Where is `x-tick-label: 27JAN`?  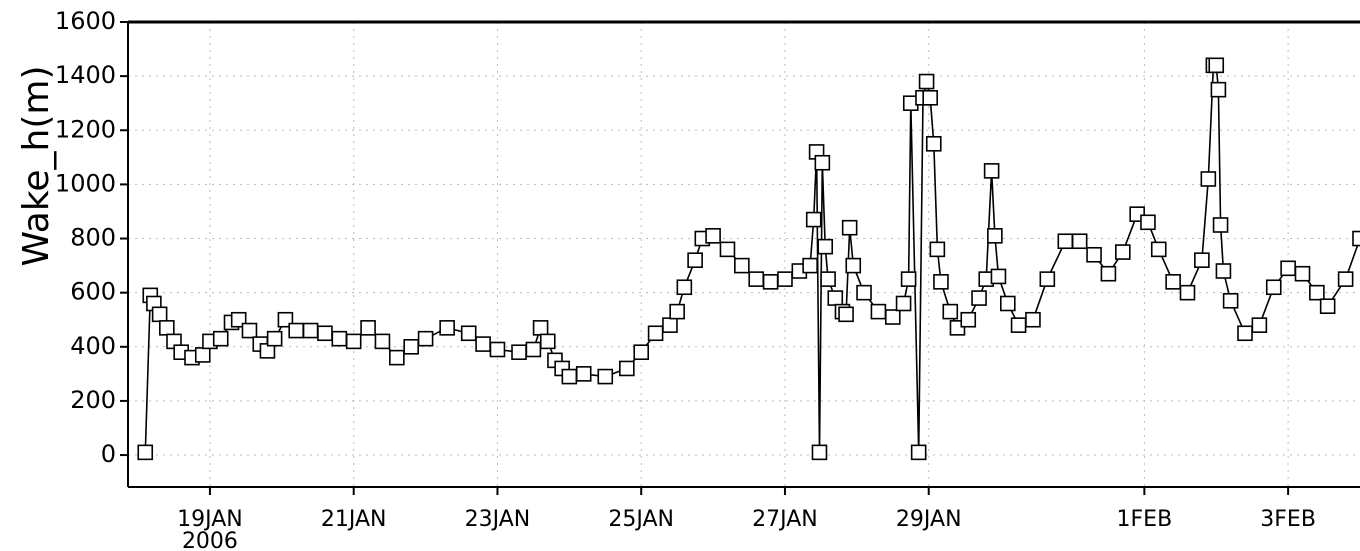 x-tick-label: 27JAN is located at coordinates (785, 519).